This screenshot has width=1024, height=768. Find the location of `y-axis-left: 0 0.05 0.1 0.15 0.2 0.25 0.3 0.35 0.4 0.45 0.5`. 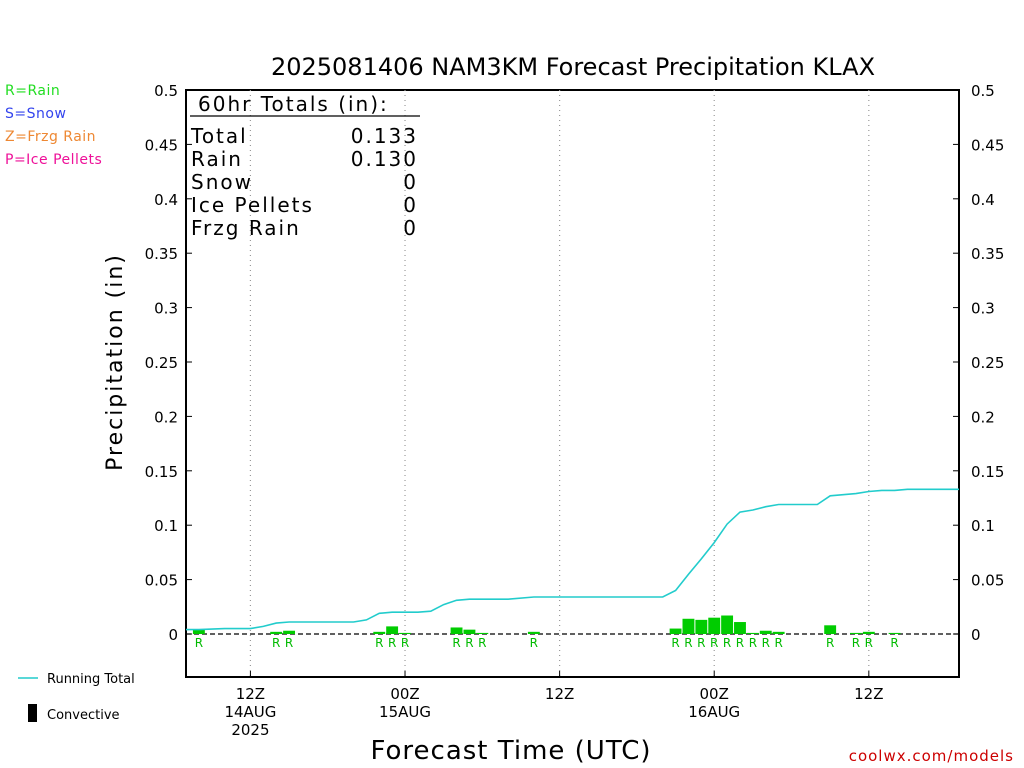

y-axis-left: 0 0.05 0.1 0.15 0.2 0.25 0.3 0.35 0.4 0.45 0.5 is located at coordinates (168, 363).